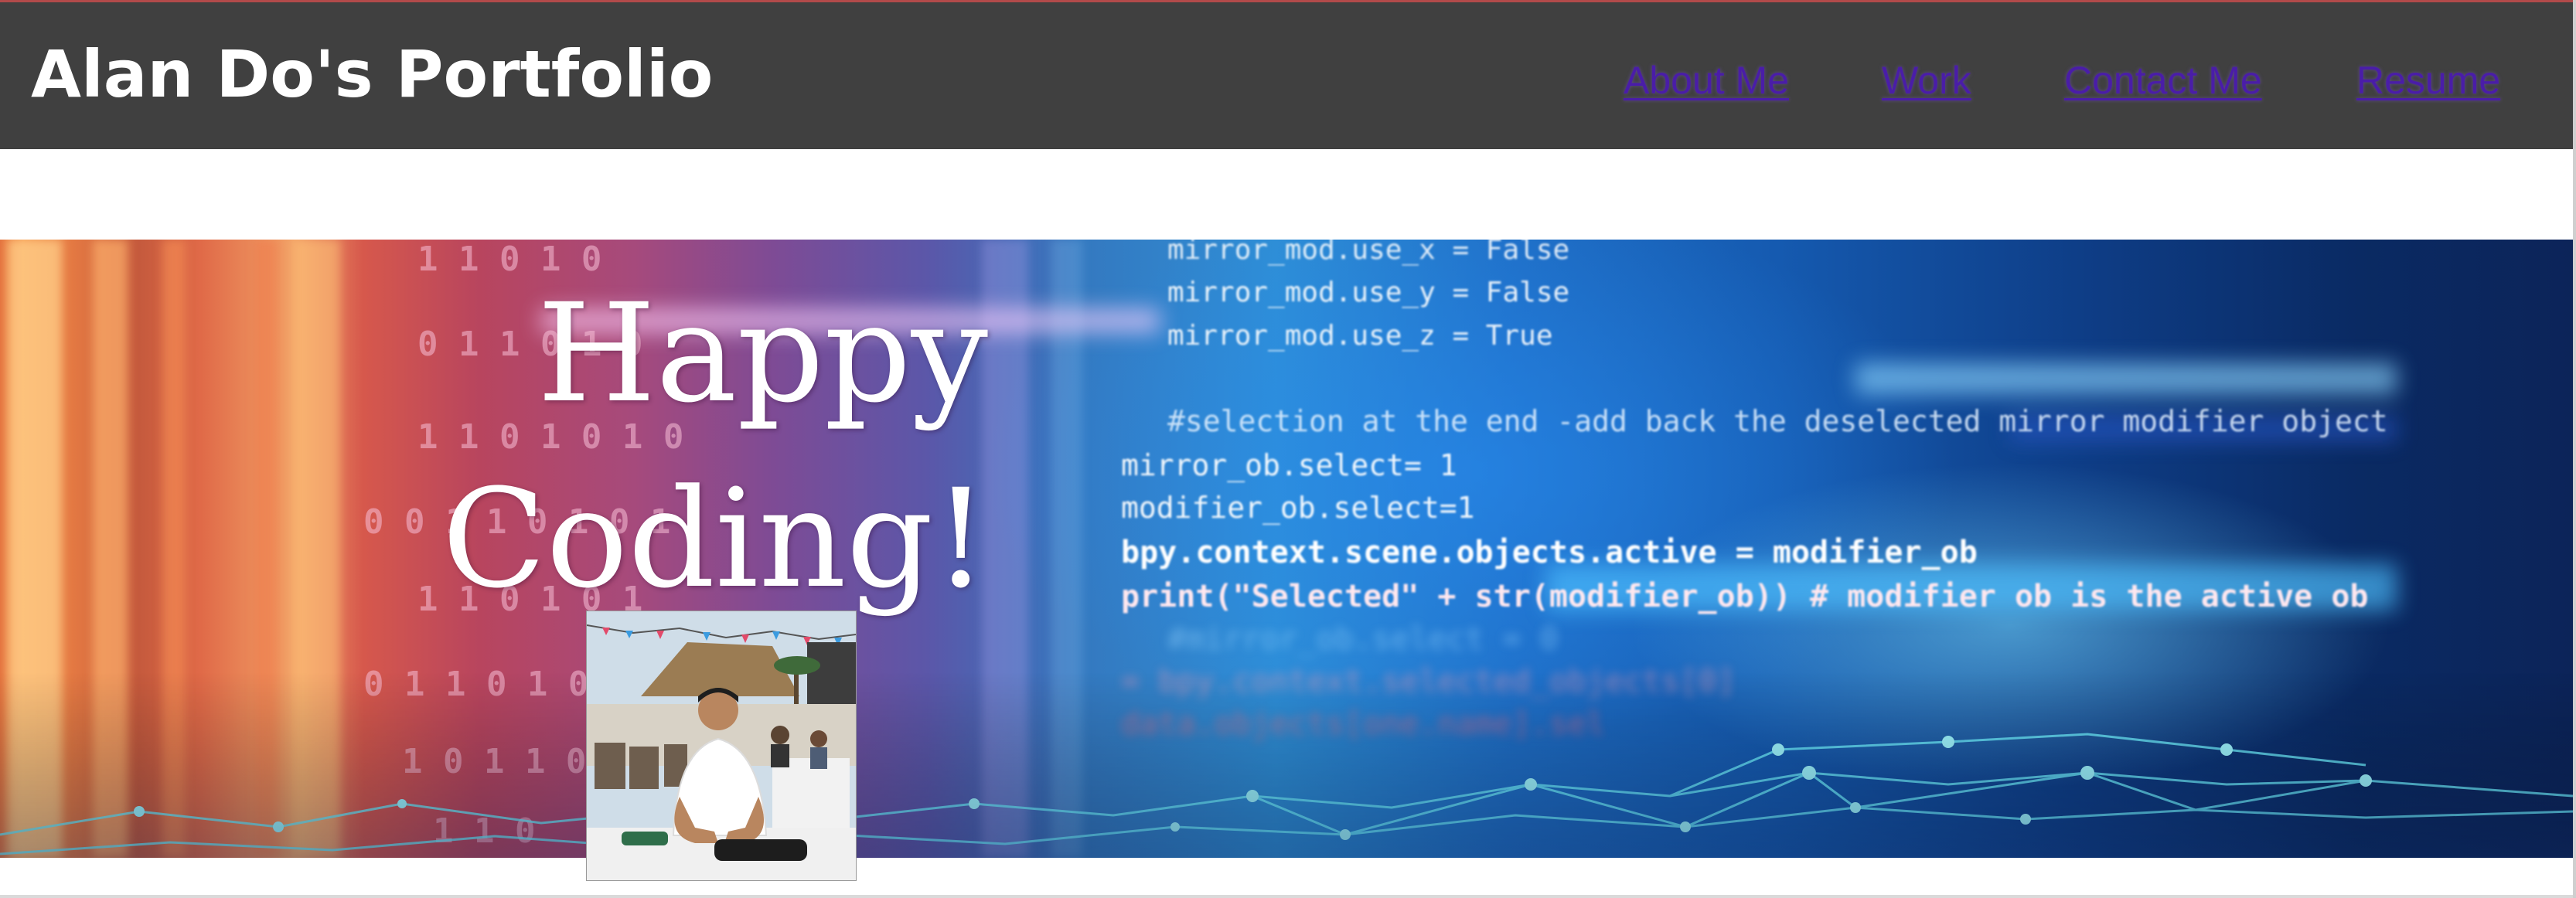 The image size is (2576, 898). Describe the element at coordinates (1286, 897) in the screenshot. I see `bottom-divider` at that location.